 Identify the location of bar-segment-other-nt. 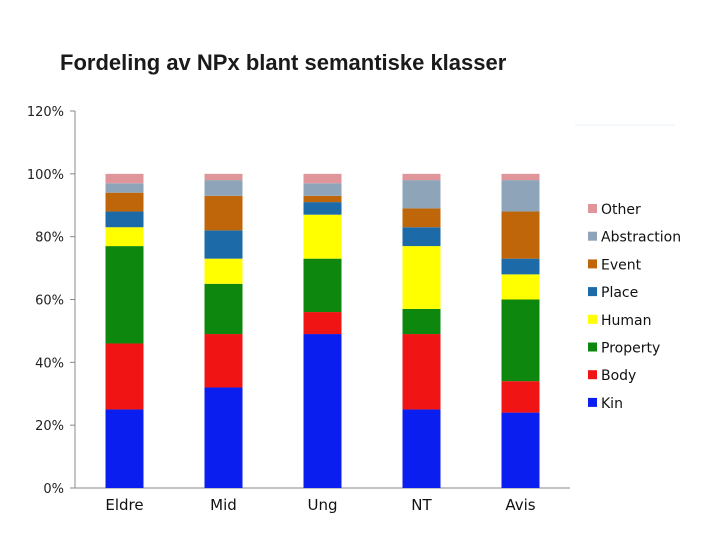
(421, 177).